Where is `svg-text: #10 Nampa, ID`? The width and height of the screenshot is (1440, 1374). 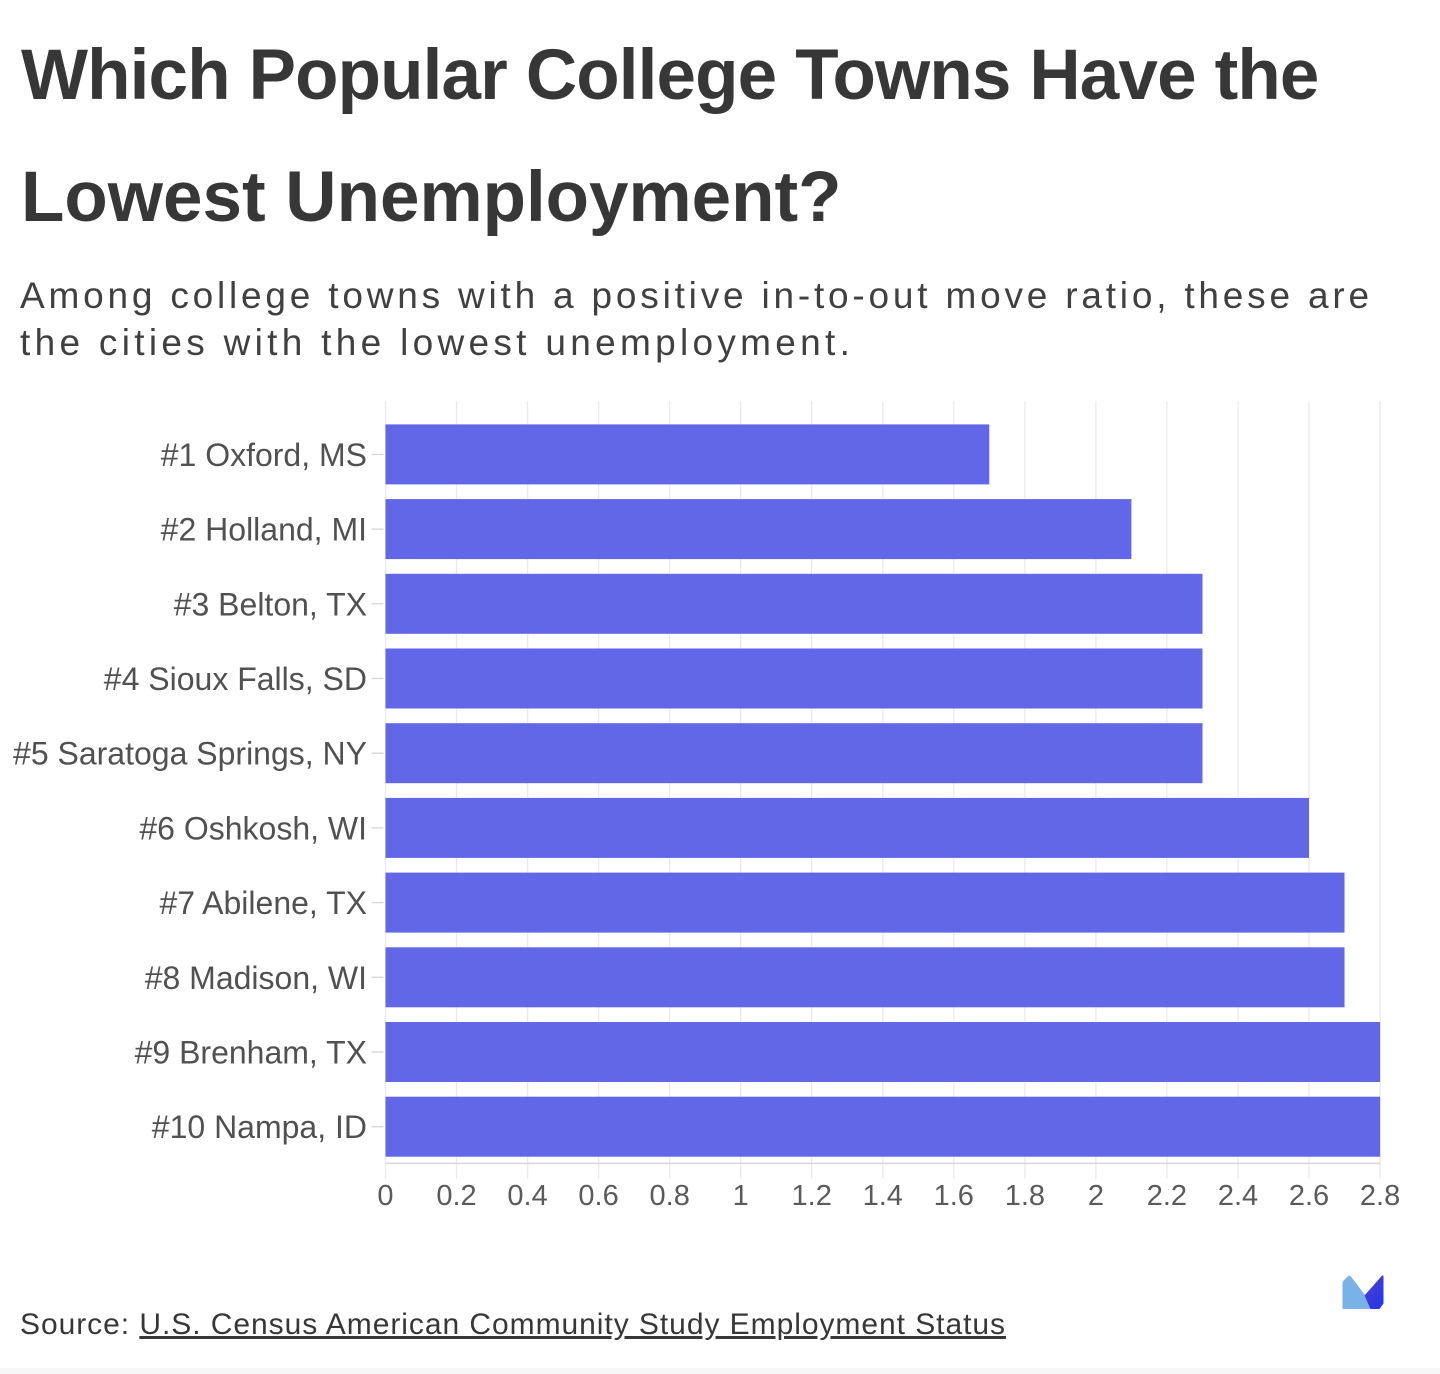 svg-text: #10 Nampa, ID is located at coordinates (259, 1127).